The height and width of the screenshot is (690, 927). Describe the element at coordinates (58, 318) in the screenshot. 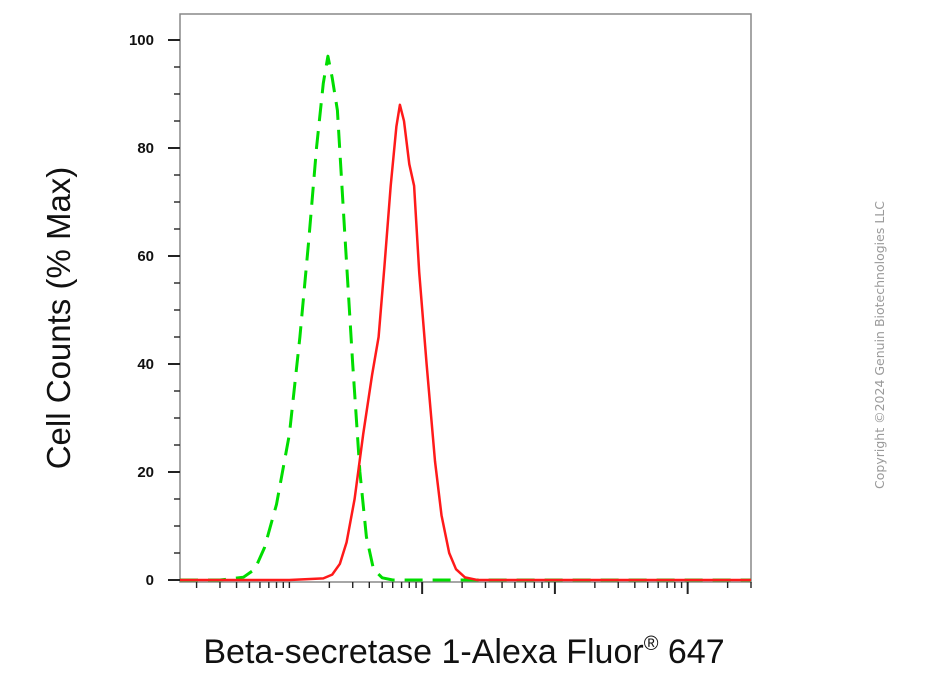

I see `y-axis-title: Cell Counts (% Max)` at that location.